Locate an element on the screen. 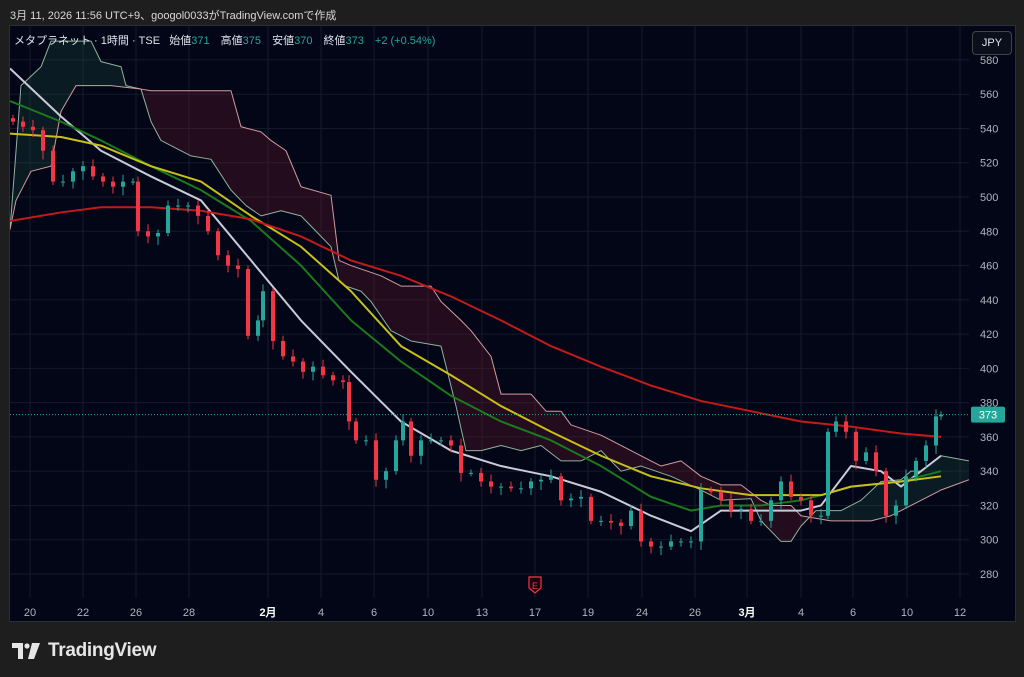 This screenshot has height=677, width=1024. x-tick-label: 4 is located at coordinates (801, 613).